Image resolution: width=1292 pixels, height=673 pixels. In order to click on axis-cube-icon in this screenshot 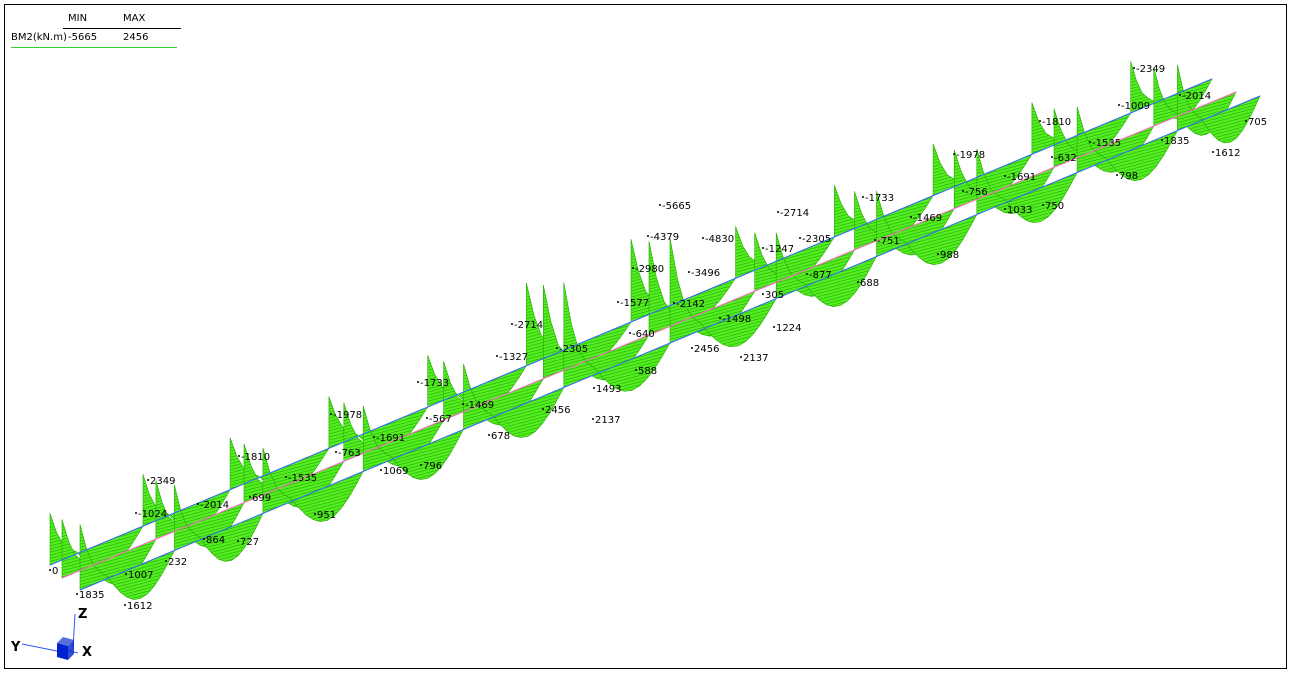, I will do `click(65, 648)`.